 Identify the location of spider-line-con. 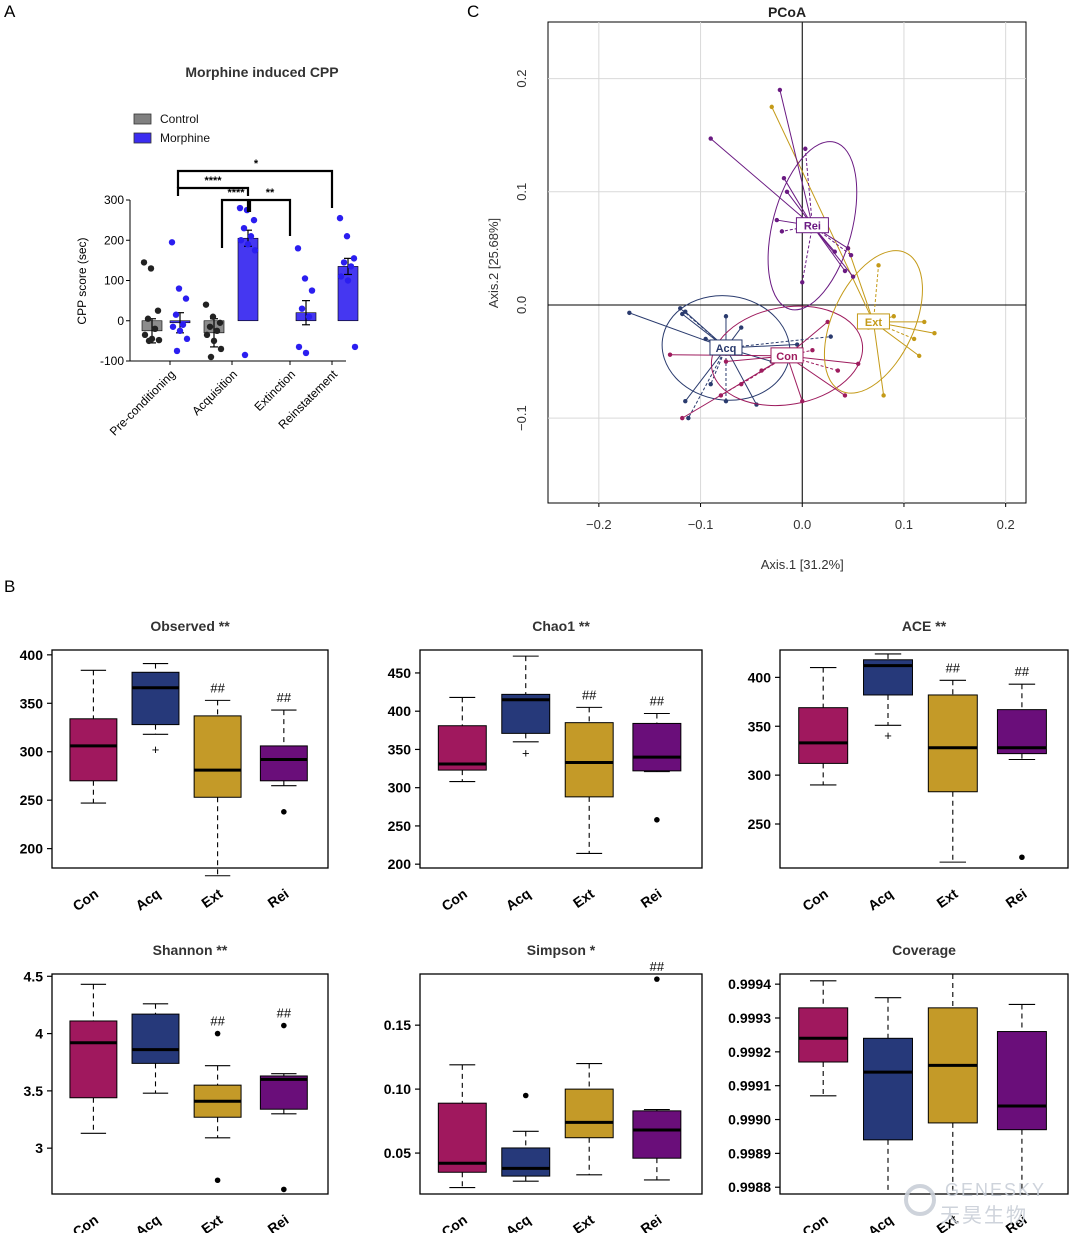
(812, 363).